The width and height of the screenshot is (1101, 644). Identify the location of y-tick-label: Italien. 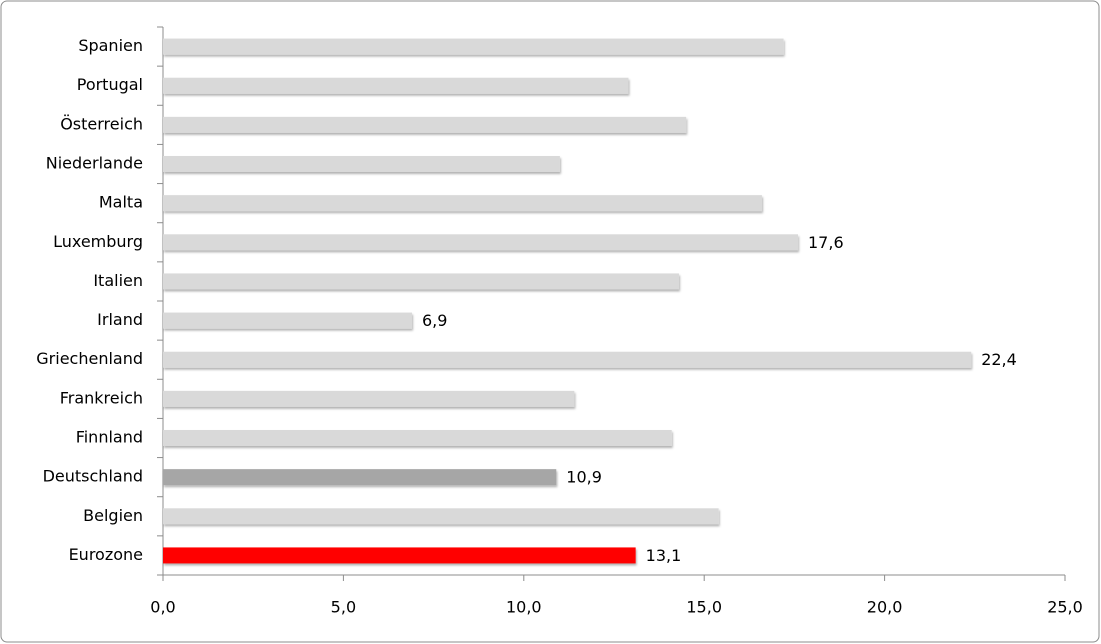
(118, 280).